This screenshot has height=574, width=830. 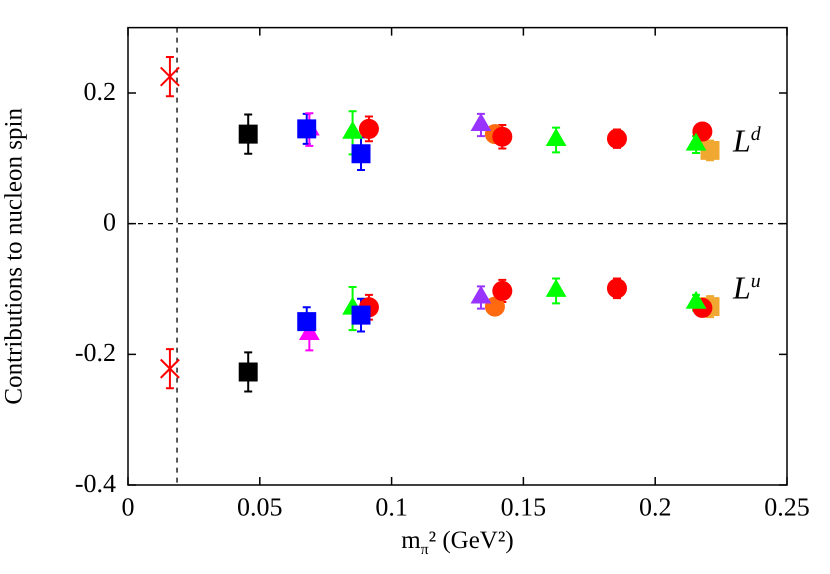 I want to click on y-axis-title: Contributions to nucleon spin, so click(x=14, y=256).